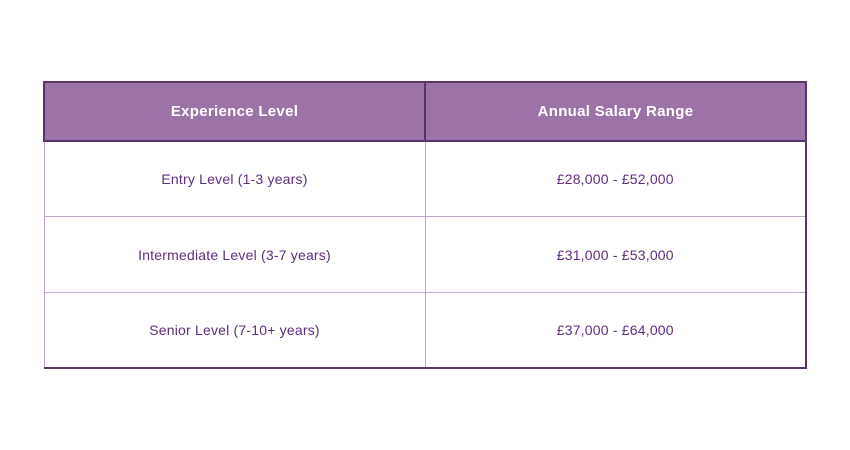 This screenshot has height=450, width=850. I want to click on experience-level-cell: Entry Level (1-3 years), so click(234, 179).